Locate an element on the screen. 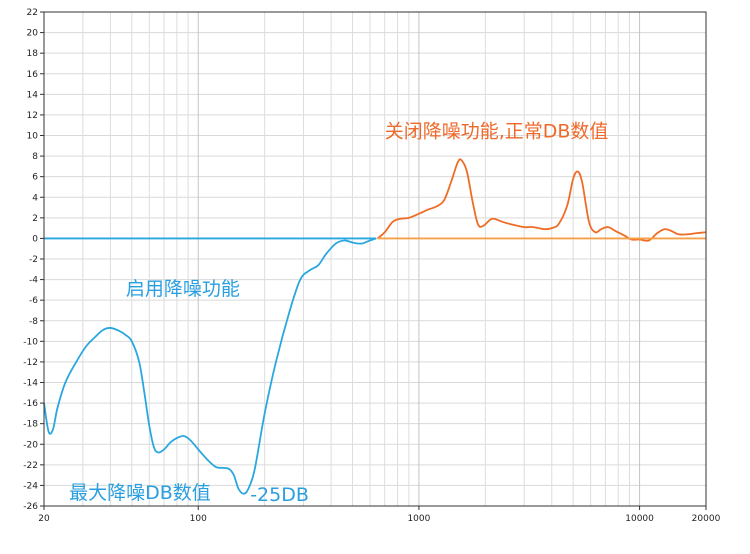 This screenshot has width=750, height=554. y-tick-label: -6 is located at coordinates (33, 301).